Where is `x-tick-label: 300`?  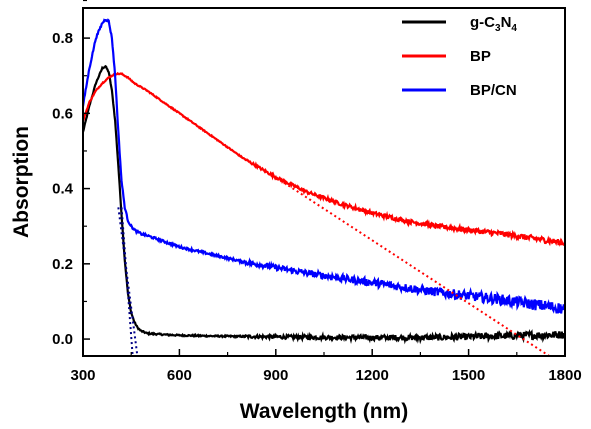 x-tick-label: 300 is located at coordinates (82, 375).